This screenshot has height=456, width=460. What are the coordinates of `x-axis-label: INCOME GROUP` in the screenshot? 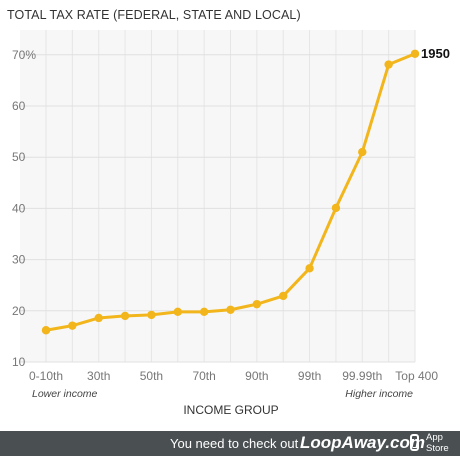 It's located at (230, 410).